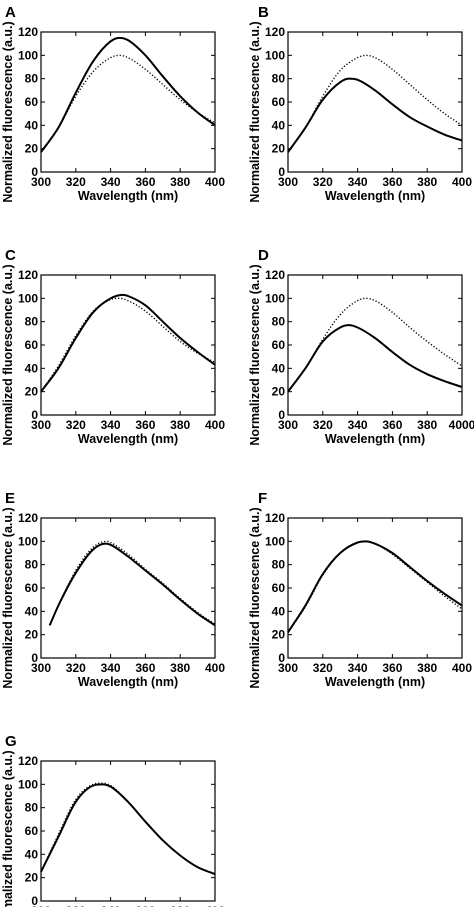 This screenshot has height=907, width=474. I want to click on x-tick-label: 4000, so click(461, 425).